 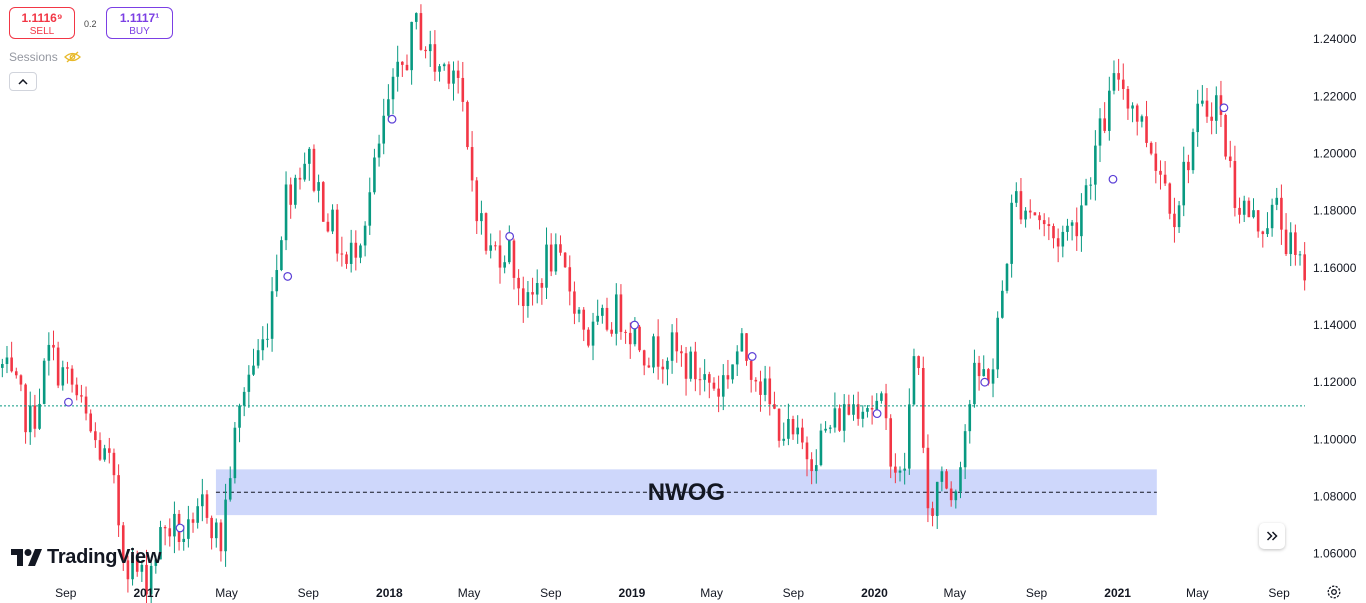 I want to click on collapse-button, so click(x=23, y=81).